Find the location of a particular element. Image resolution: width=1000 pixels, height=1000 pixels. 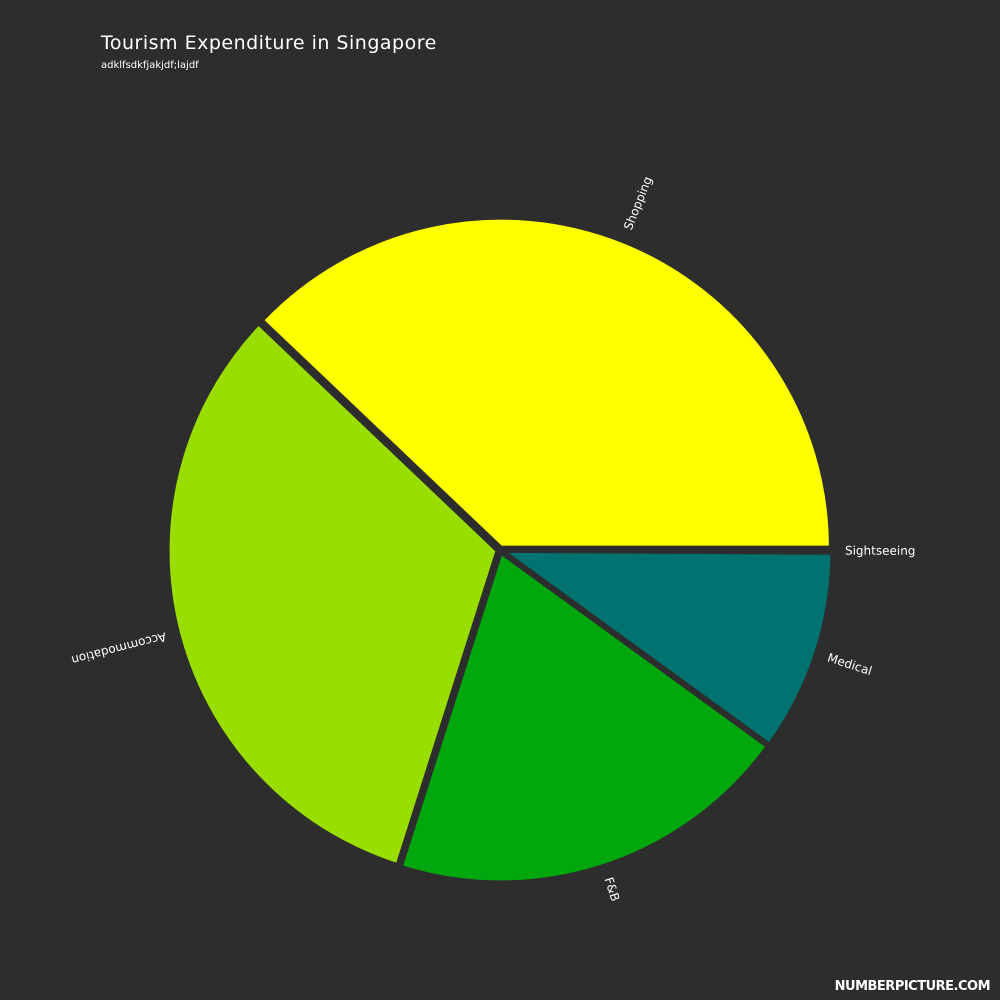

slice-label-sightseeing: Sightseeing is located at coordinates (880, 551).